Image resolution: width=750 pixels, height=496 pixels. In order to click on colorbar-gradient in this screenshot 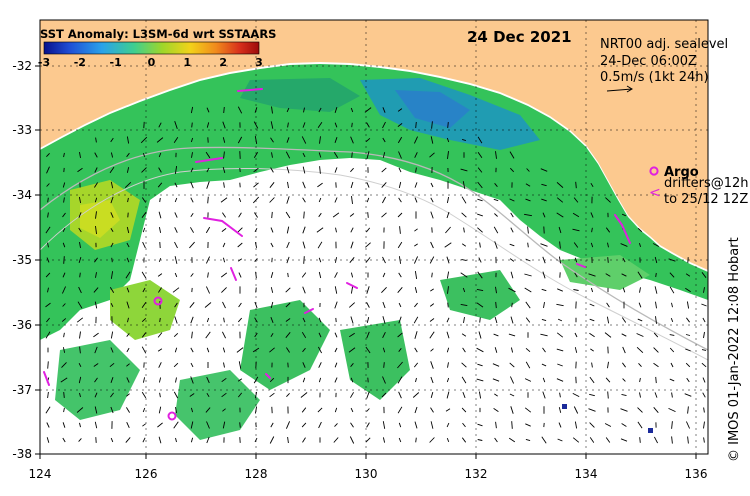, I will do `click(151, 48)`.